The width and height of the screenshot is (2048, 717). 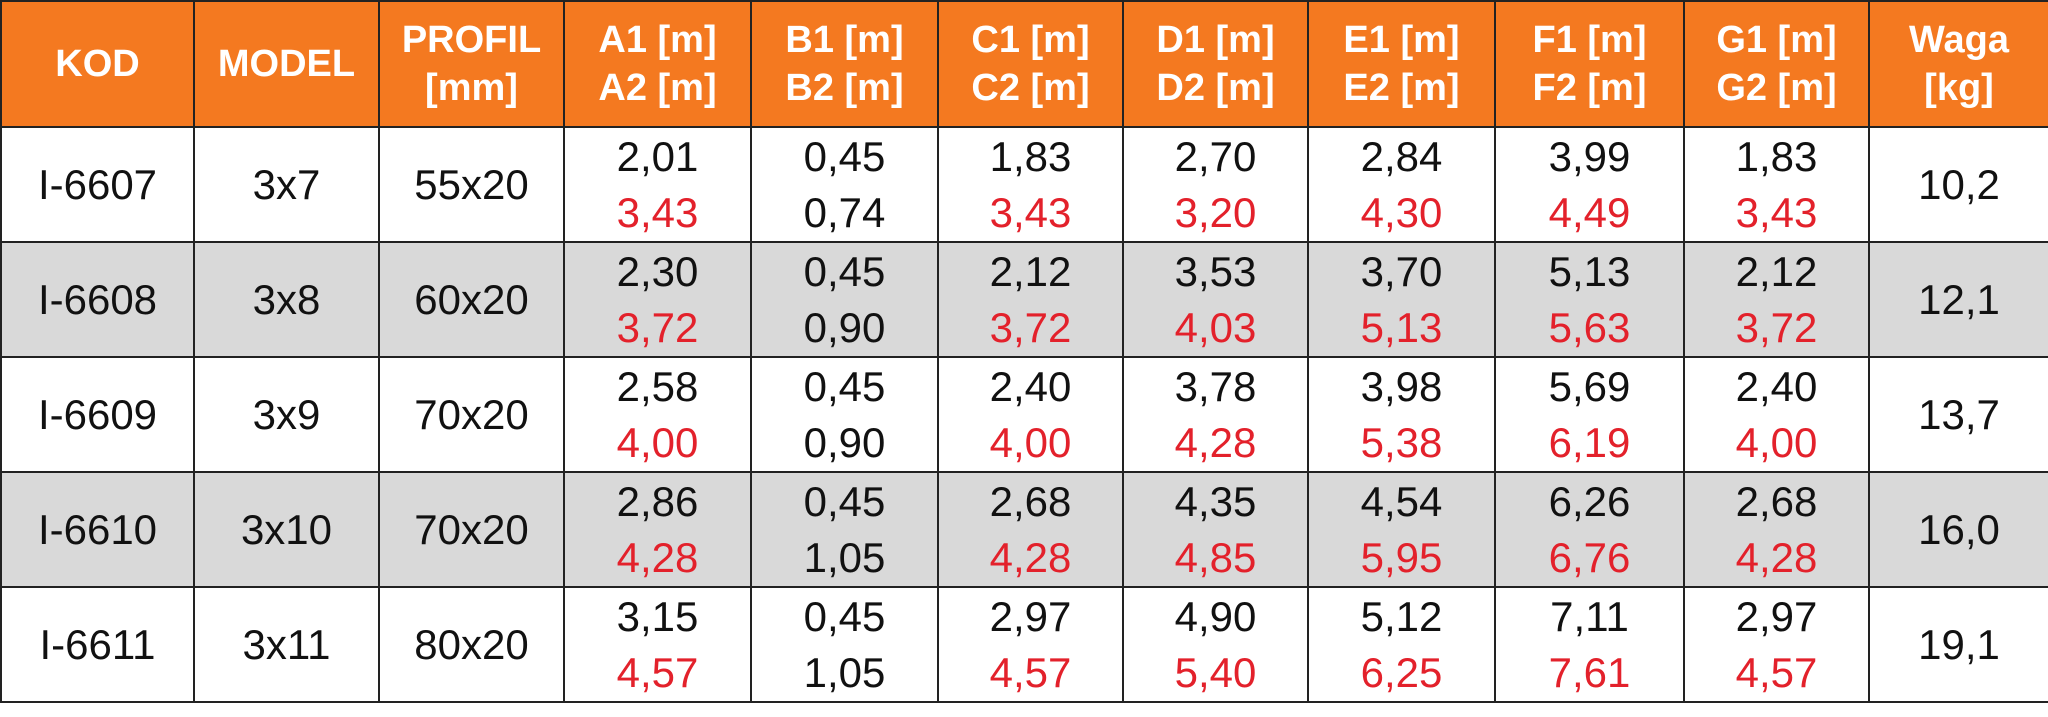 What do you see at coordinates (844, 414) in the screenshot?
I see `dim-cell: 0,45 0,90` at bounding box center [844, 414].